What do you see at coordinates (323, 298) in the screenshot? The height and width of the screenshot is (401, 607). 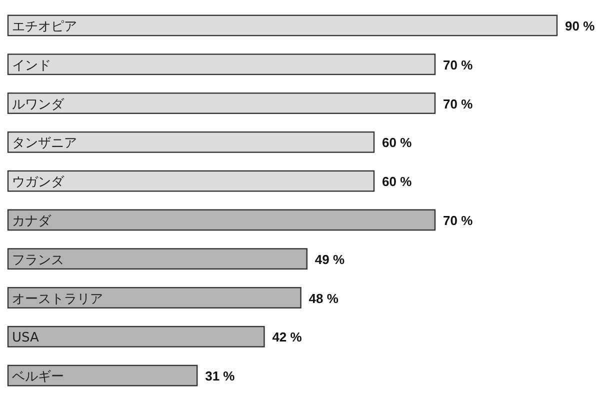 I see `data-label: 48 %` at bounding box center [323, 298].